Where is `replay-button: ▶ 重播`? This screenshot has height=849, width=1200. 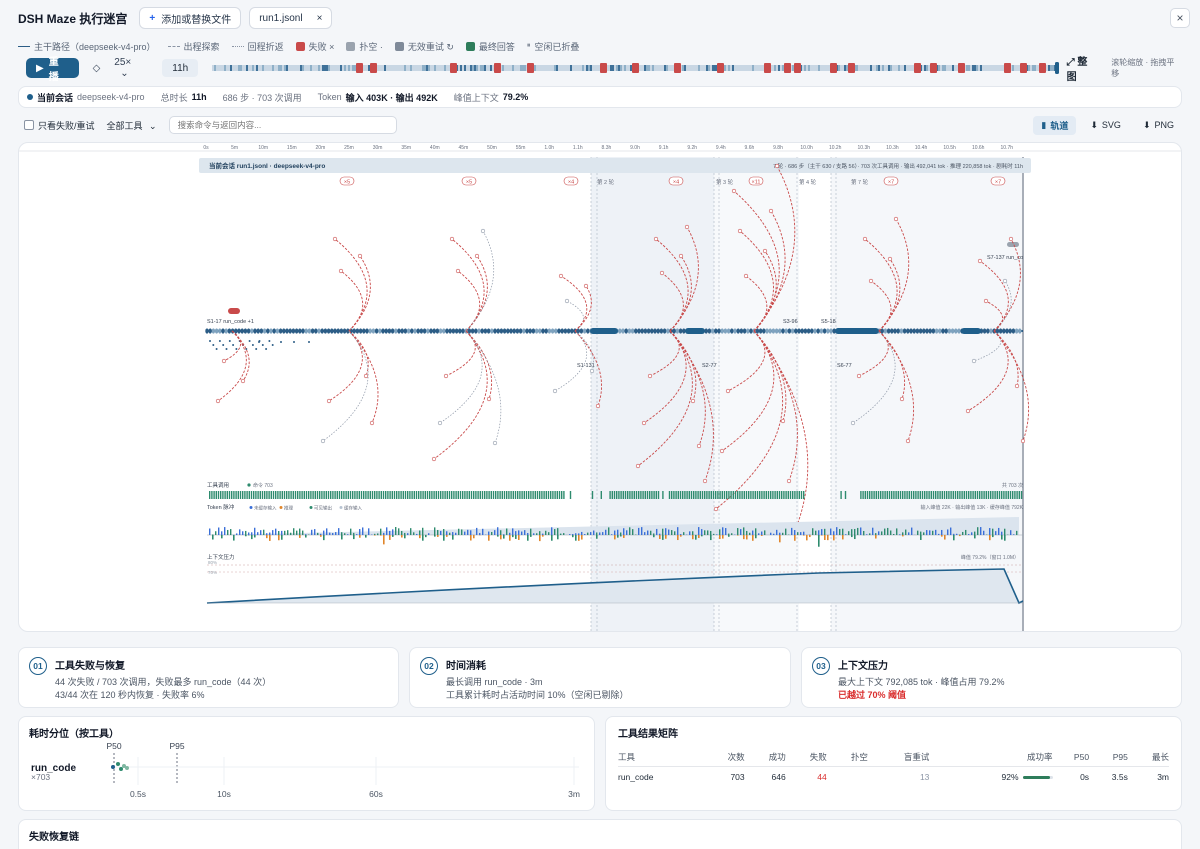 replay-button: ▶ 重播 is located at coordinates (52, 70).